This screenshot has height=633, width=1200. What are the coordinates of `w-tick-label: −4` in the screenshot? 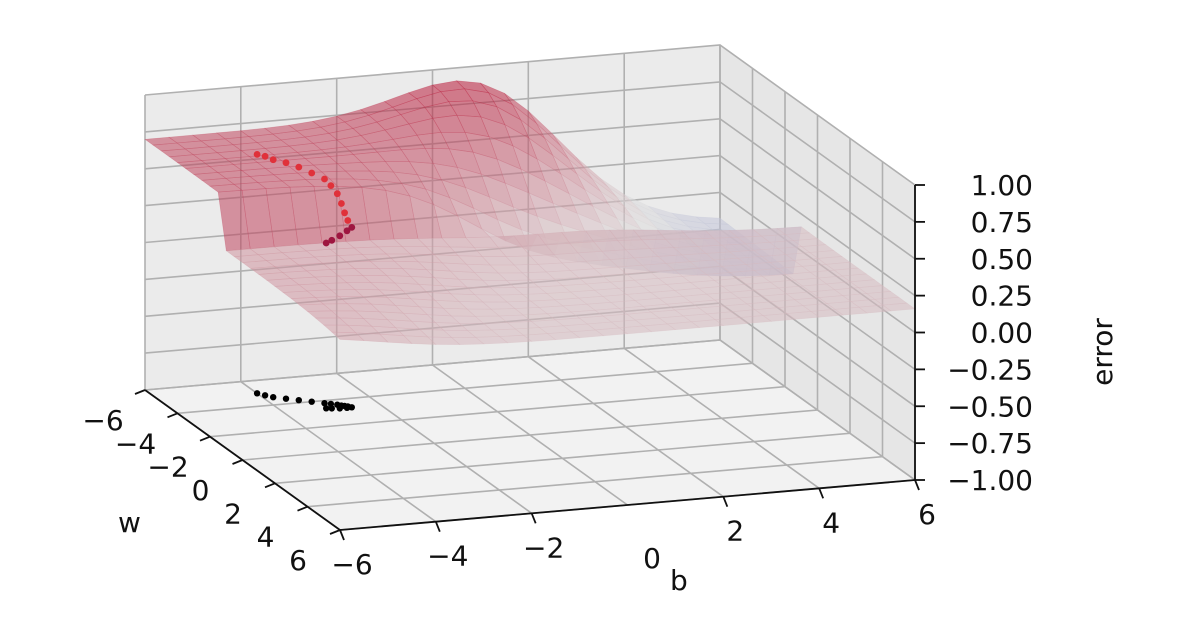 It's located at (135, 443).